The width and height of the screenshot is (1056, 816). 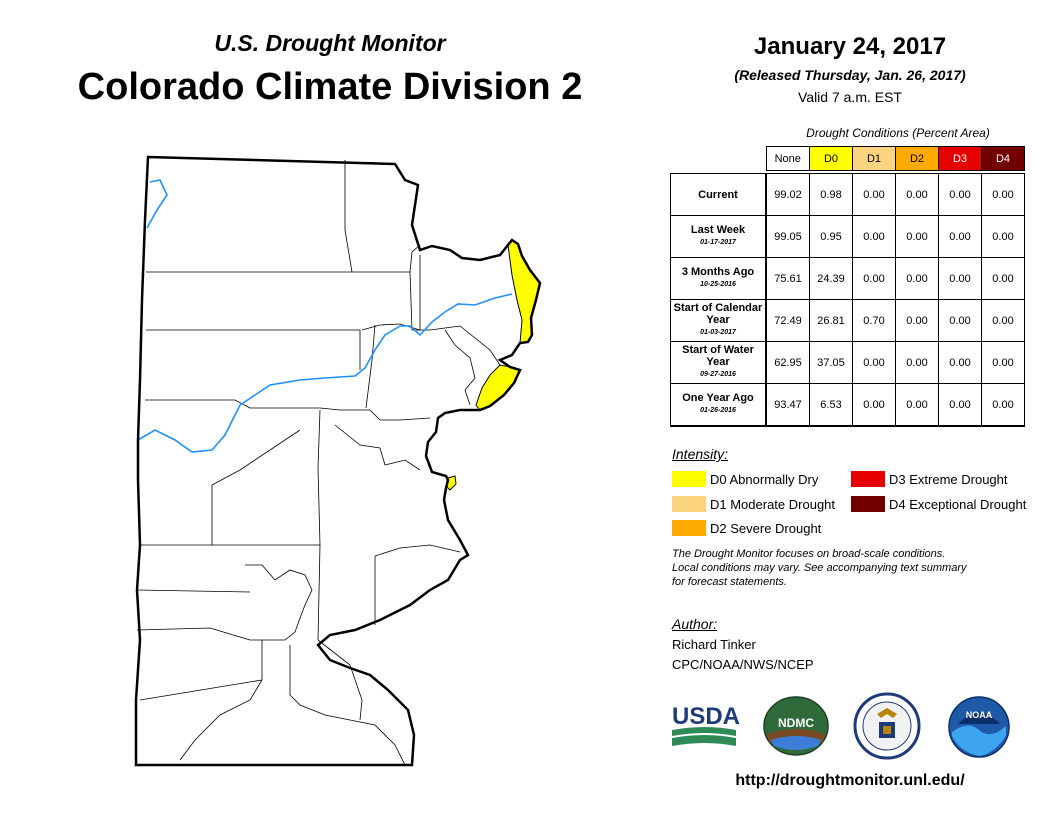 I want to click on map-title: Colorado Climate Division 2, so click(x=330, y=87).